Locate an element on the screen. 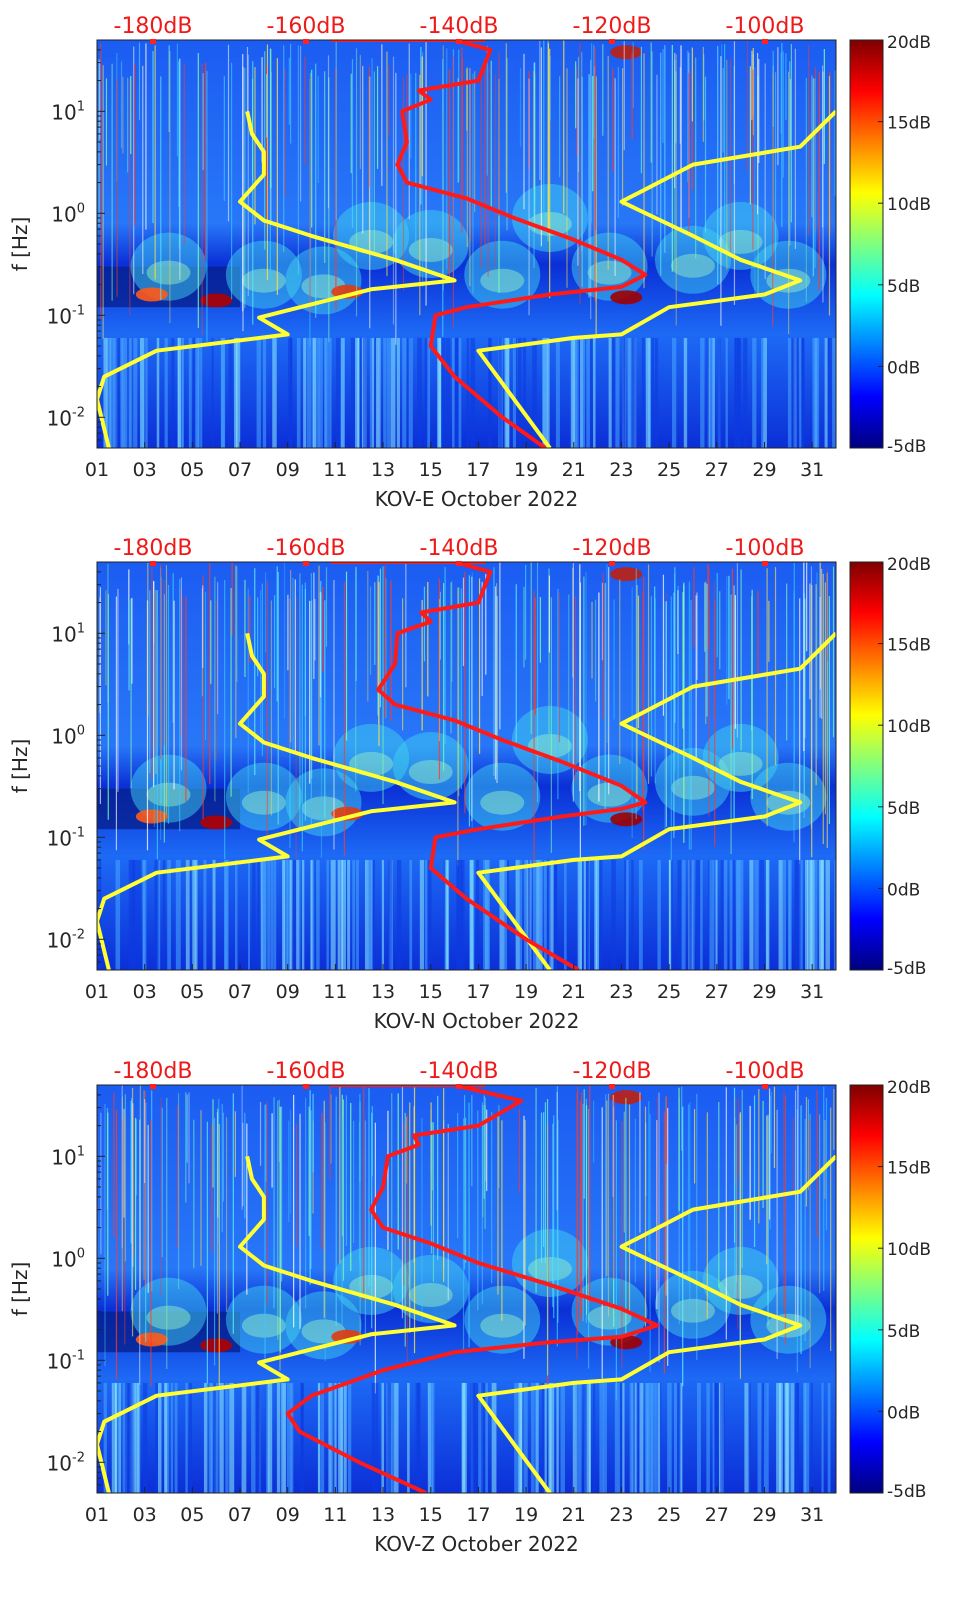 Image resolution: width=962 pixels, height=1599 pixels. colorbar-tick-label: 15dB is located at coordinates (909, 646).